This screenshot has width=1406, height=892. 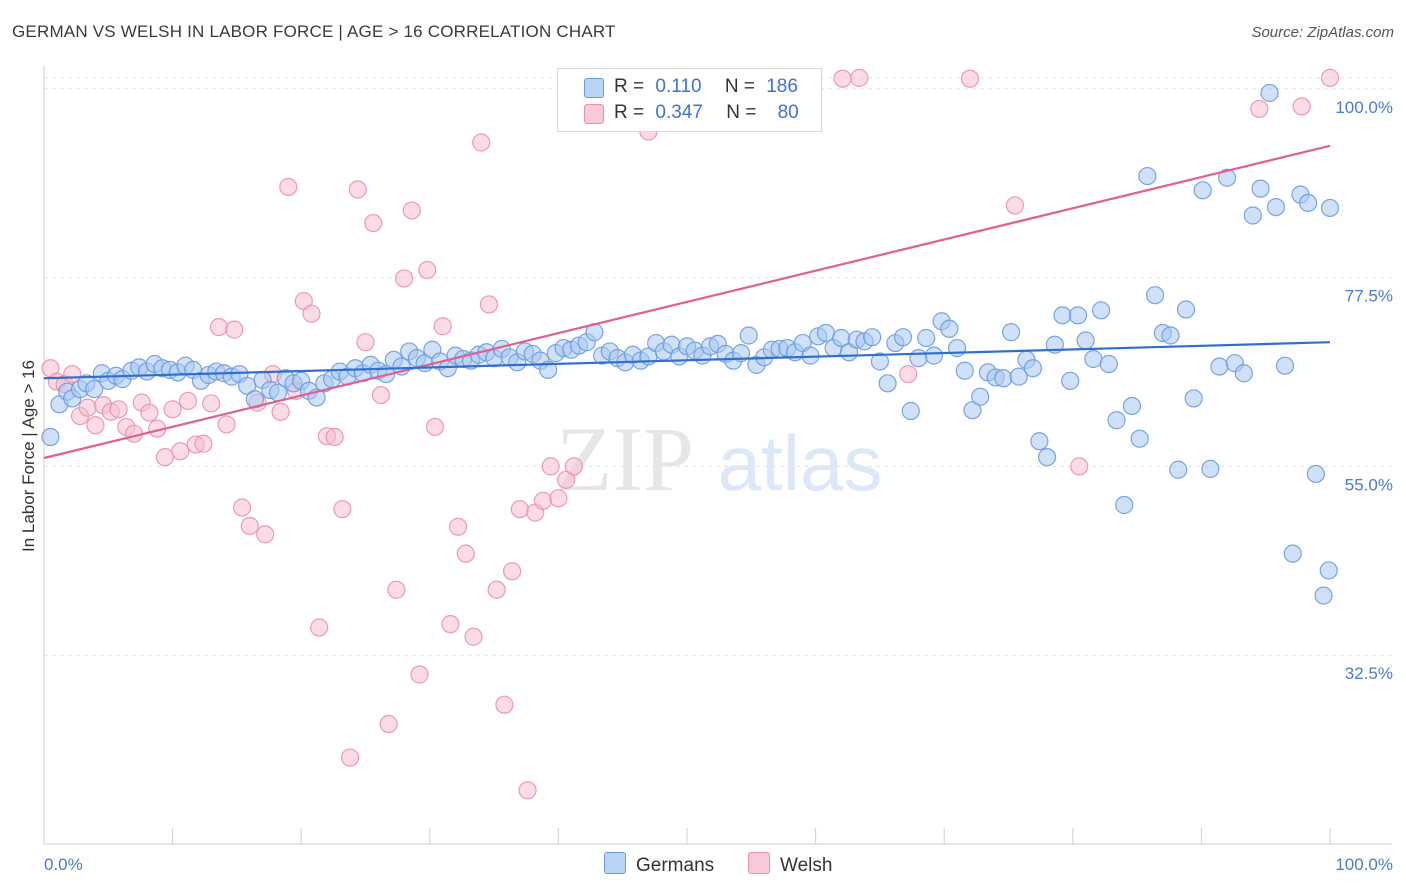 What do you see at coordinates (741, 112) in the screenshot?
I see `welsh-n-label: N =` at bounding box center [741, 112].